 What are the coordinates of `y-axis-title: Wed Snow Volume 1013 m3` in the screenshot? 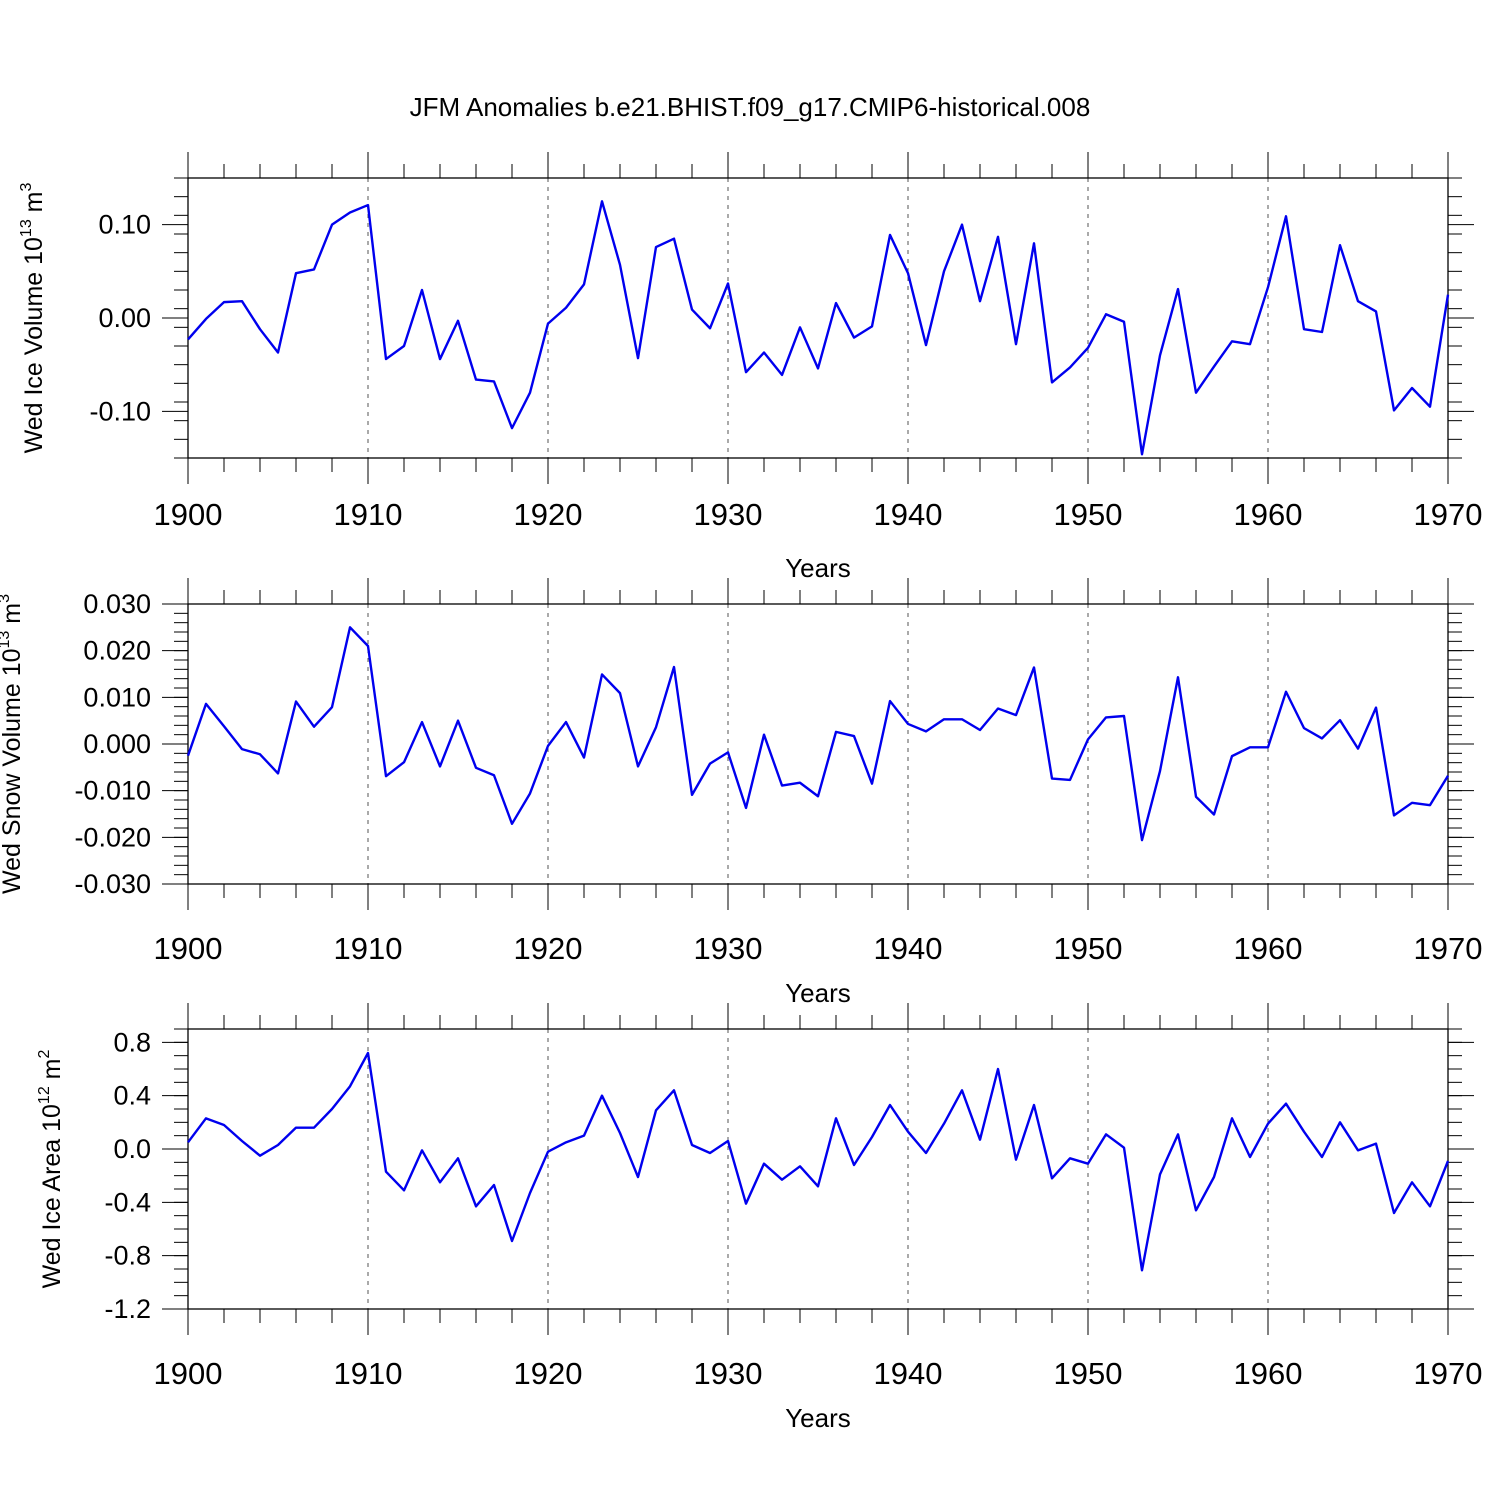 It's located at (13, 744).